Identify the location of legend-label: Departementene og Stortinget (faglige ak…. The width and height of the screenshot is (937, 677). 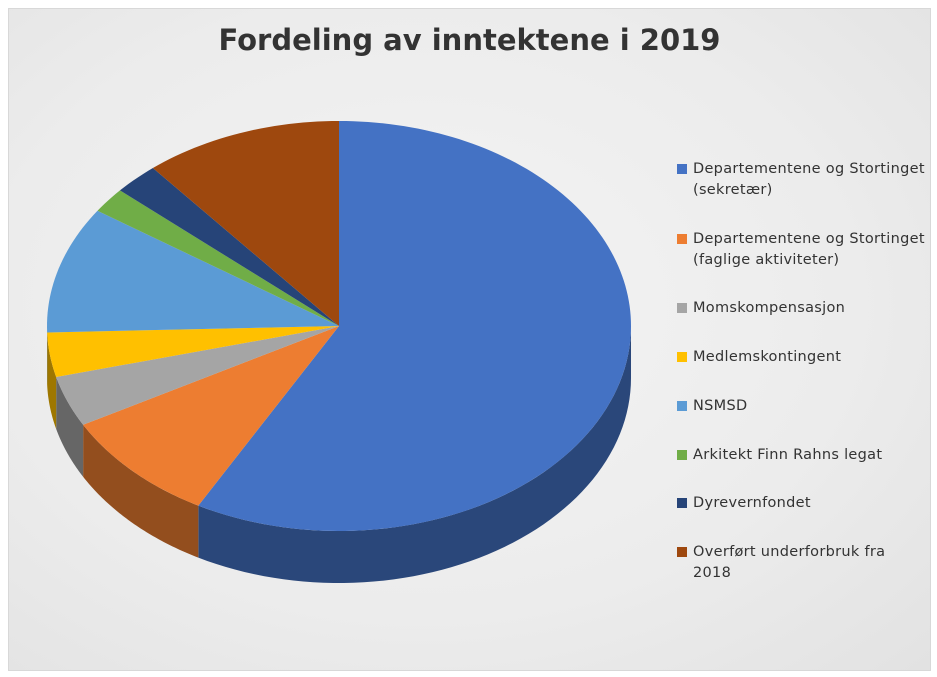
(809, 249).